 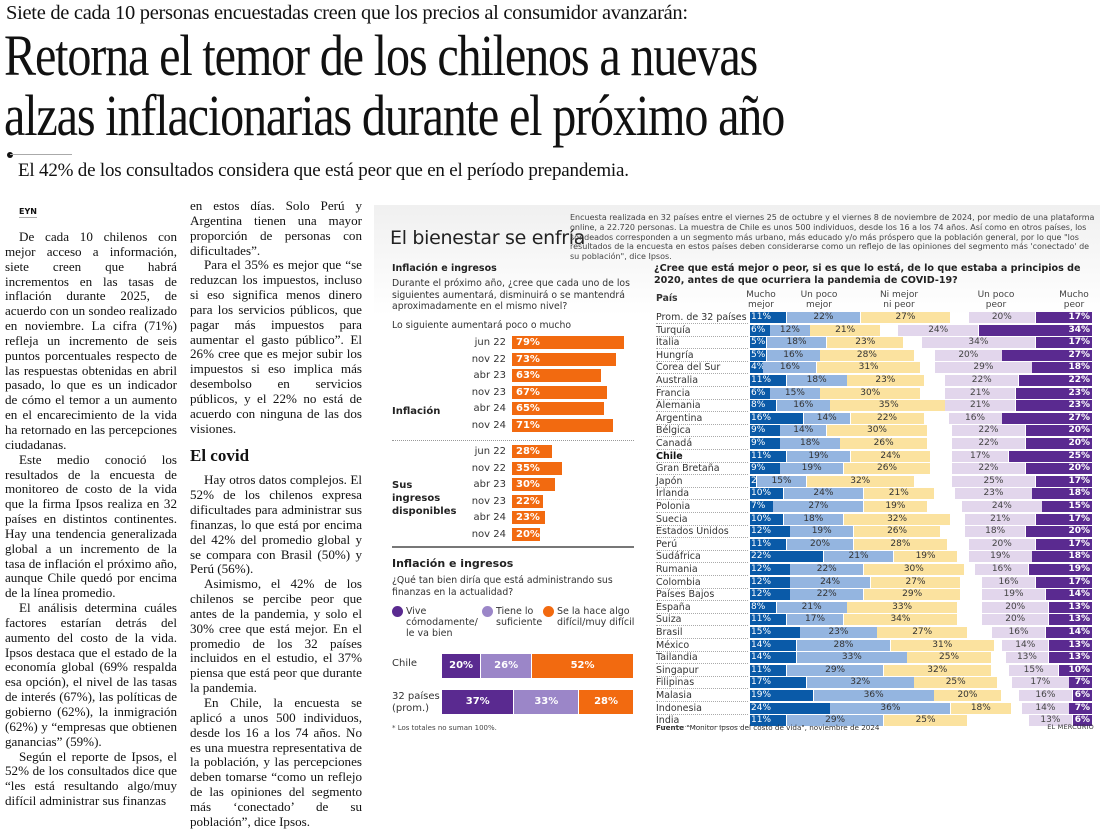 What do you see at coordinates (702, 608) in the screenshot?
I see `country-label: España` at bounding box center [702, 608].